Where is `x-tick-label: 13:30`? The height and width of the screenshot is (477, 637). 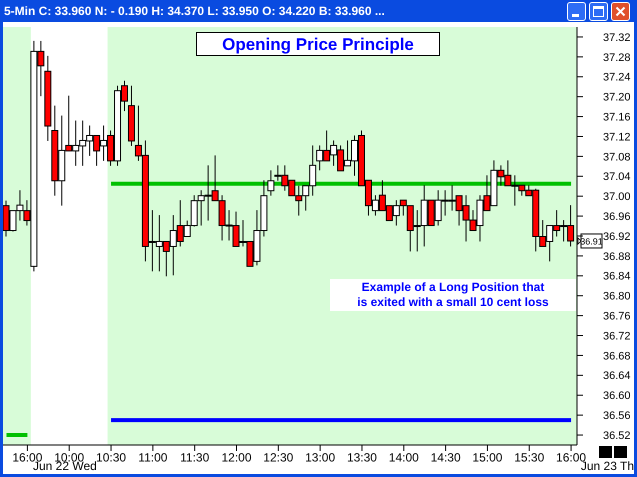 x-tick-label: 13:30 is located at coordinates (362, 457).